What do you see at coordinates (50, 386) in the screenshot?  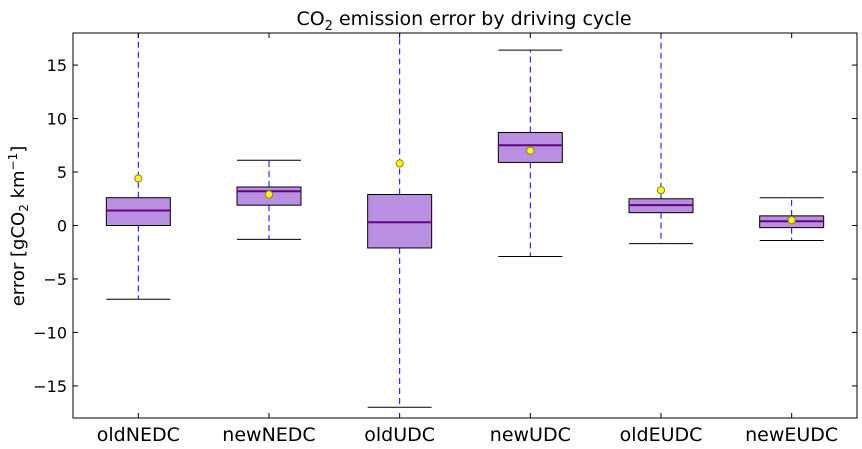 I see `y-tick-label: −15` at bounding box center [50, 386].